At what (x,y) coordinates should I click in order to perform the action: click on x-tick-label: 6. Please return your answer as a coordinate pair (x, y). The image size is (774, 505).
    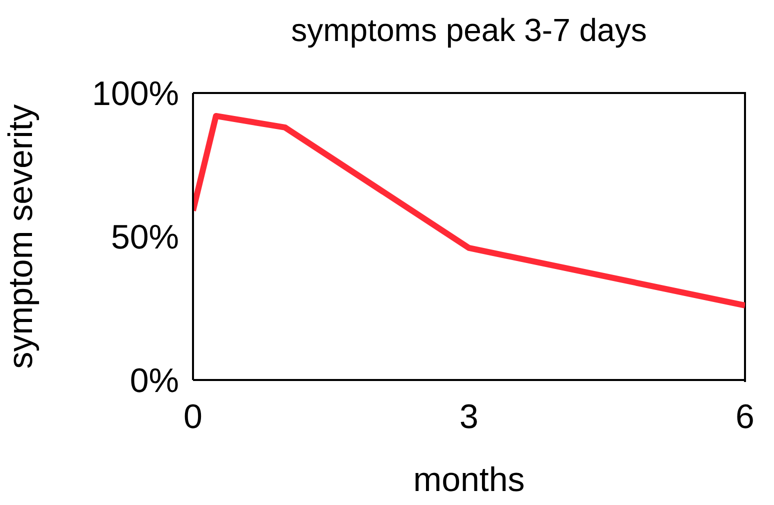
    Looking at the image, I should click on (745, 417).